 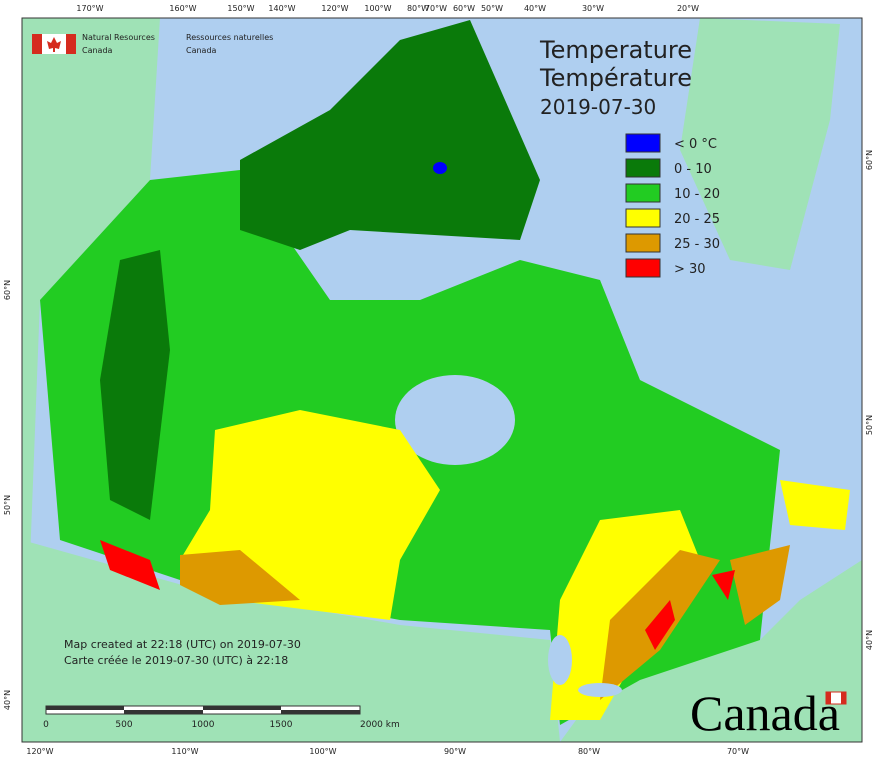 What do you see at coordinates (535, 8) in the screenshot?
I see `longitude-label: 40°W` at bounding box center [535, 8].